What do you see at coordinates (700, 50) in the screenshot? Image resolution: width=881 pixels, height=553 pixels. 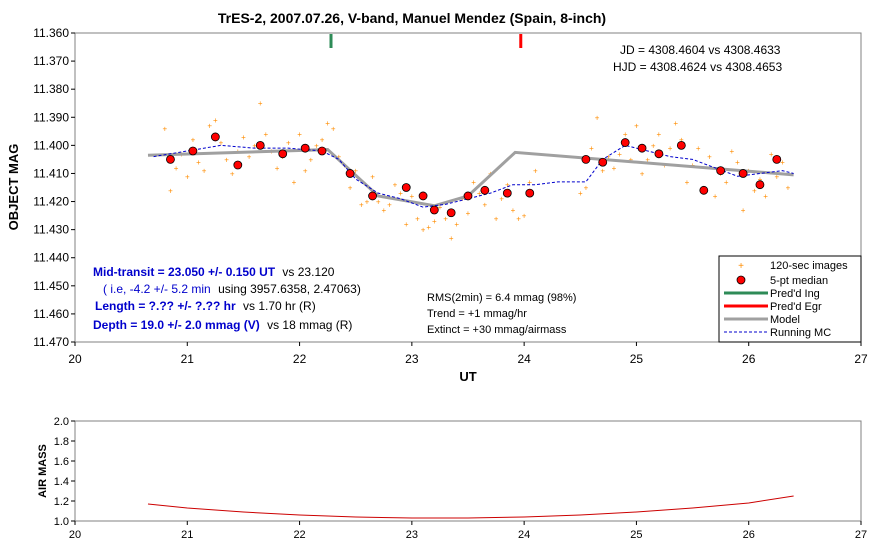 I see `jd-annotation: JD = 4308.4604 vs 4308.4633` at bounding box center [700, 50].